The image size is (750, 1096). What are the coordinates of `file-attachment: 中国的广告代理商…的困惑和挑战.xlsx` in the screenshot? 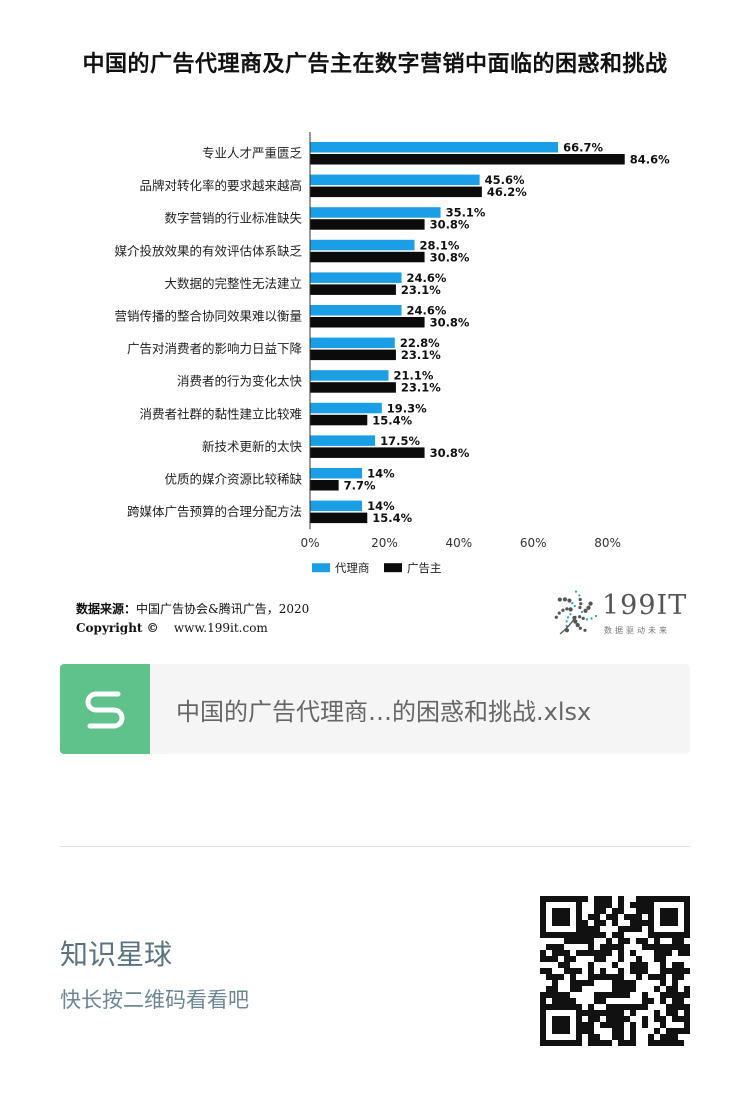 It's located at (375, 709).